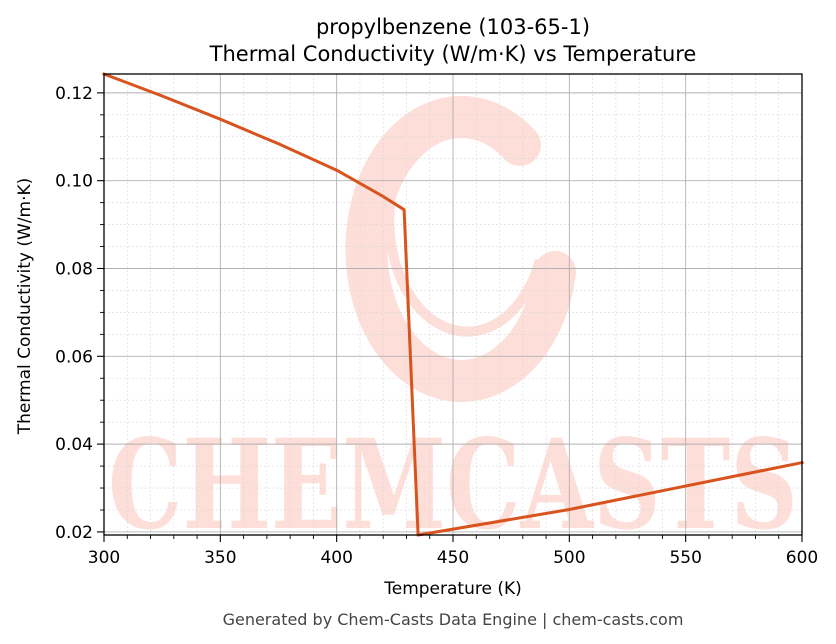  Describe the element at coordinates (74, 445) in the screenshot. I see `y-tick-label: 0.04` at that location.